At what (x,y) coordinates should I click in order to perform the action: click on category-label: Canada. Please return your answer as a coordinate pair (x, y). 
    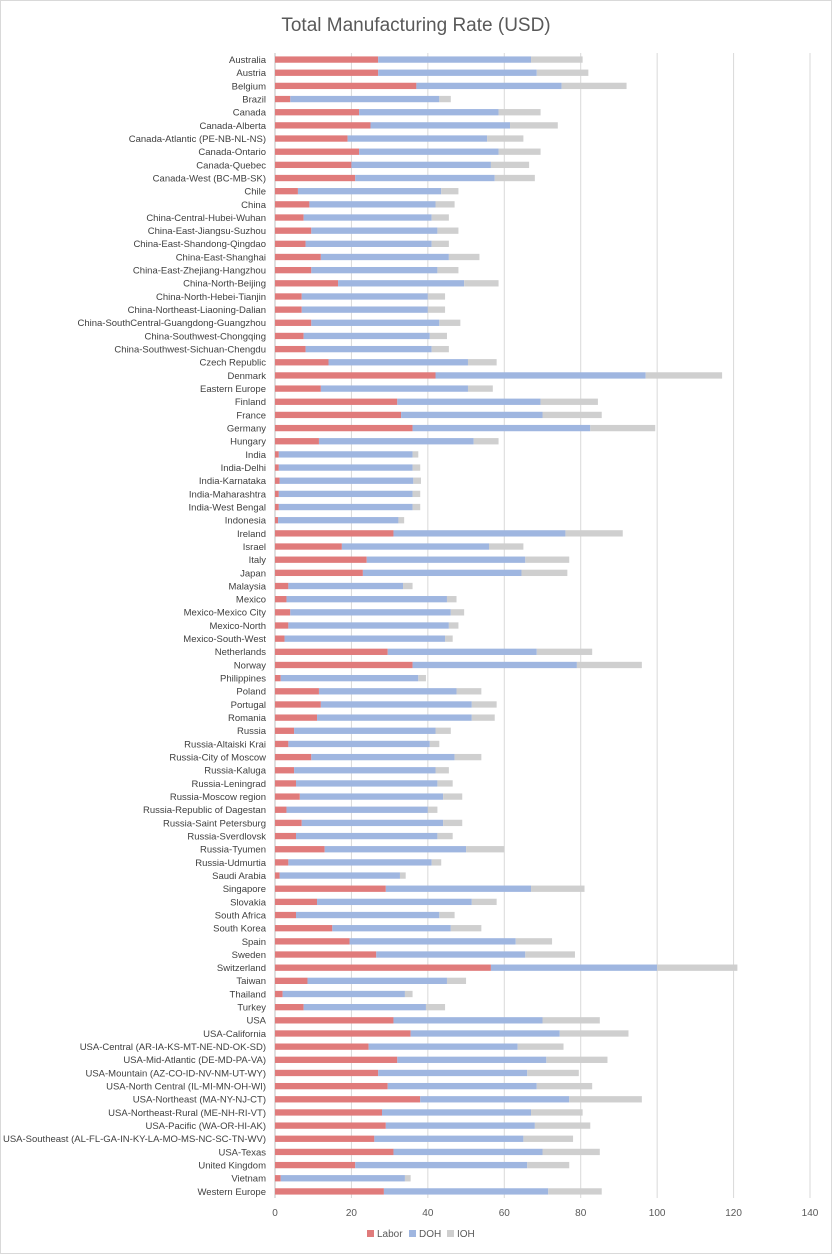
    Looking at the image, I should click on (250, 113).